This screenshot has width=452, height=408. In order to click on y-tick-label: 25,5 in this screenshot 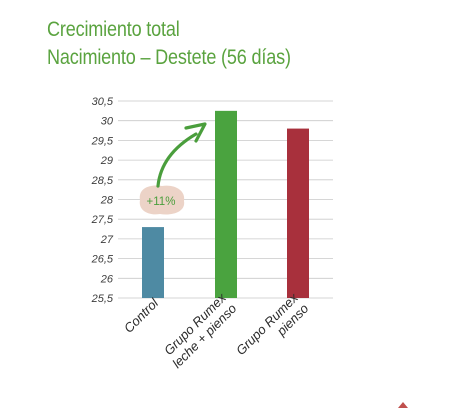, I will do `click(102, 299)`.